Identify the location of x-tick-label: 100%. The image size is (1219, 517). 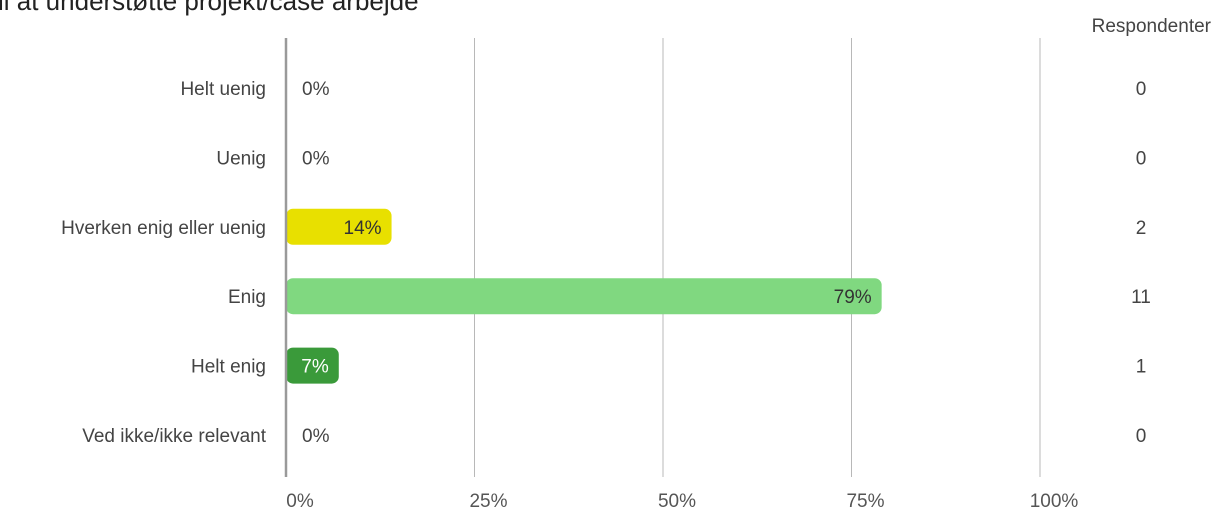
(1054, 501).